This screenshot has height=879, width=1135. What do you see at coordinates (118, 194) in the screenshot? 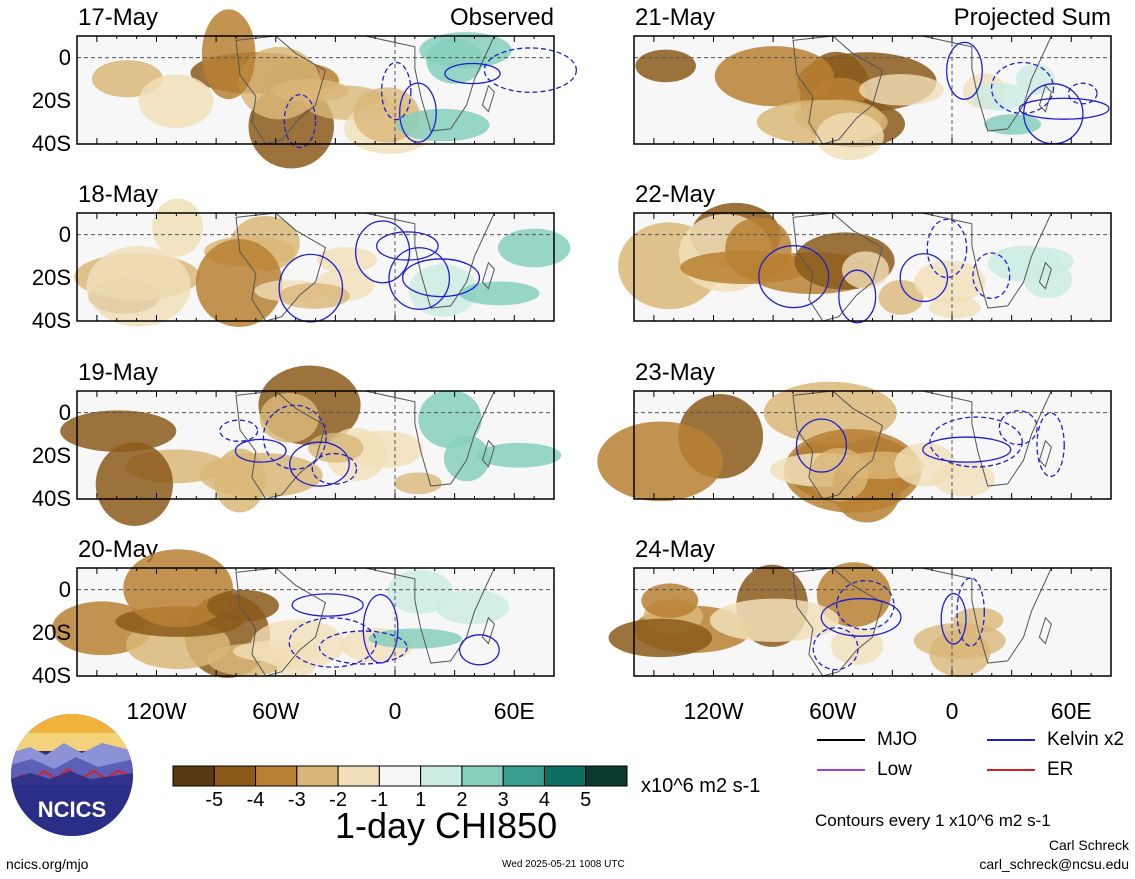
I see `panel-date: 18-May` at bounding box center [118, 194].